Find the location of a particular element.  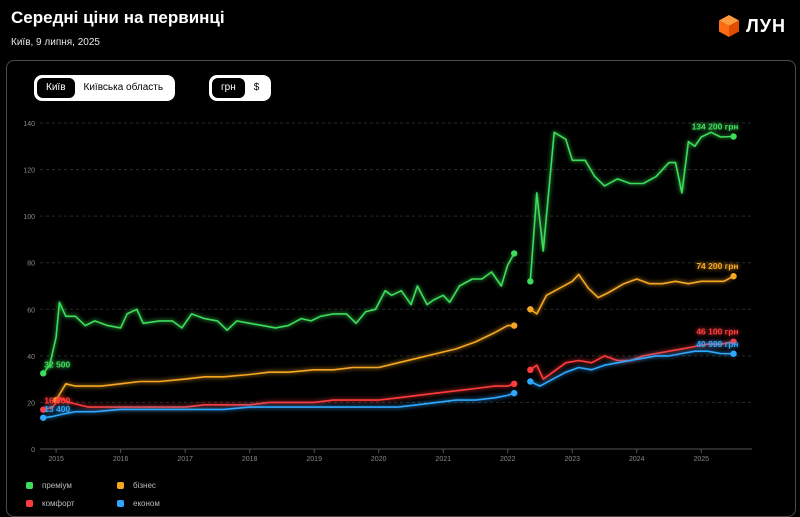

start-label-premium: 32 500 is located at coordinates (57, 364).